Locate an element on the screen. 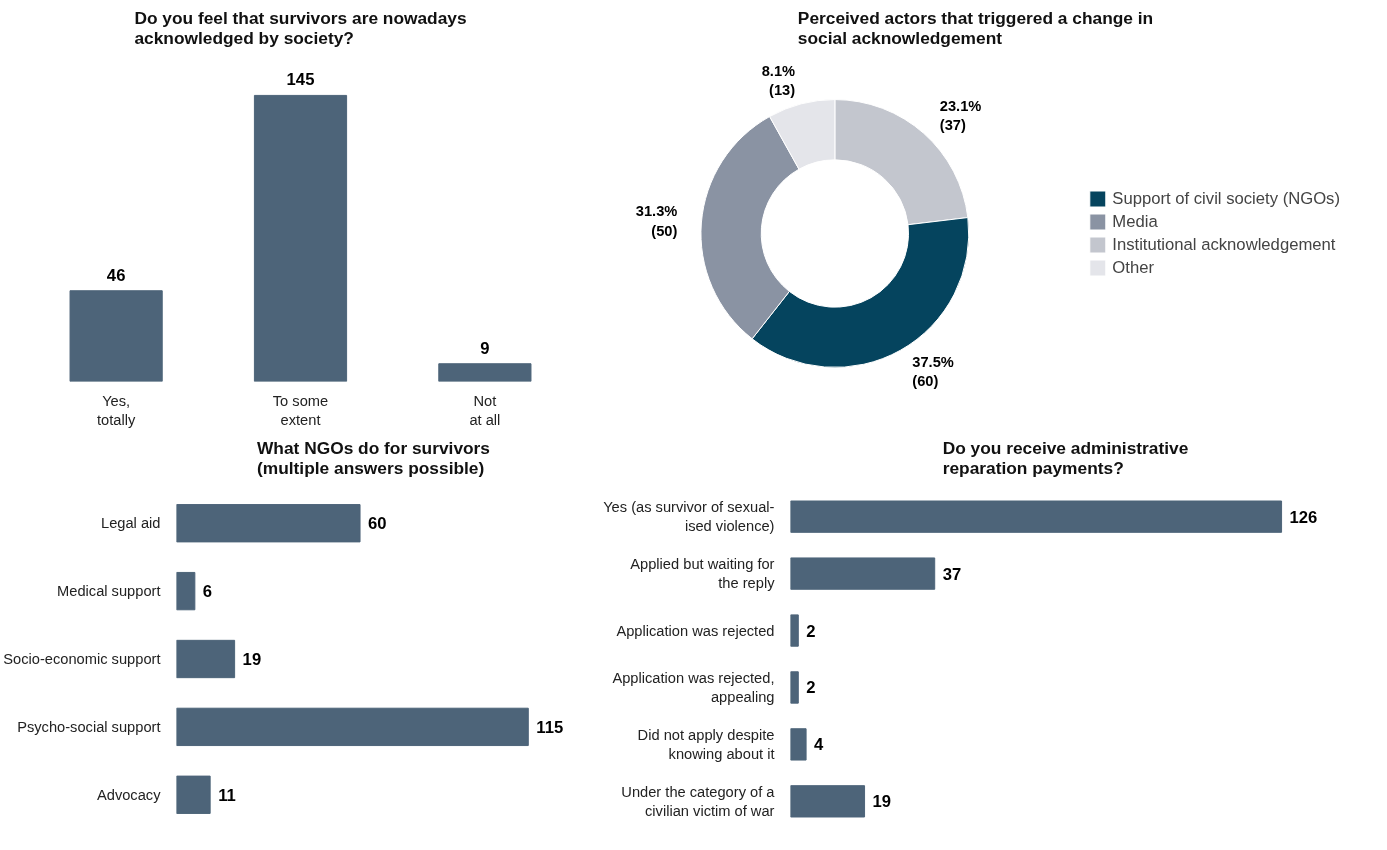 This screenshot has height=850, width=1387. data-label: 4 is located at coordinates (819, 745).